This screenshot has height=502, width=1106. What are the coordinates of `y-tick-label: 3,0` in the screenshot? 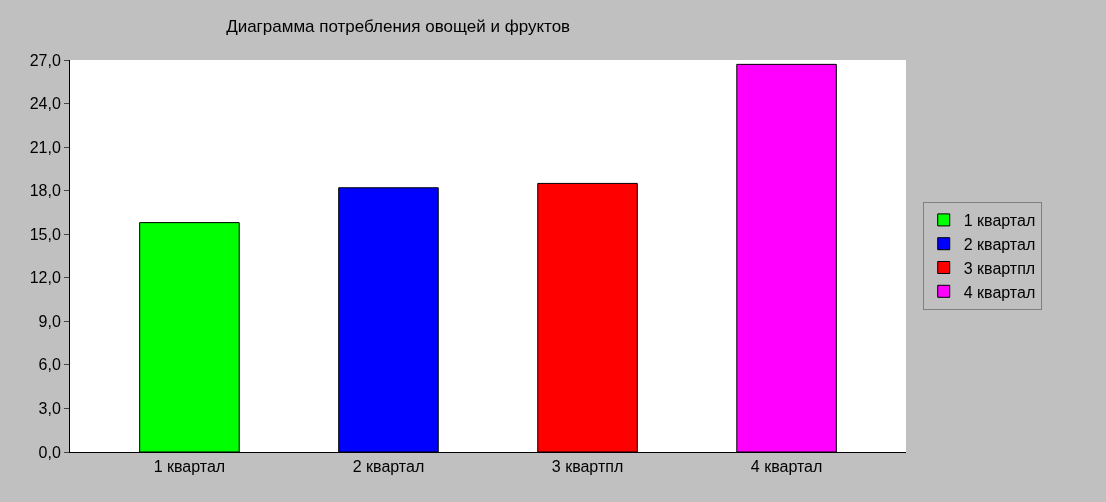 It's located at (49, 409).